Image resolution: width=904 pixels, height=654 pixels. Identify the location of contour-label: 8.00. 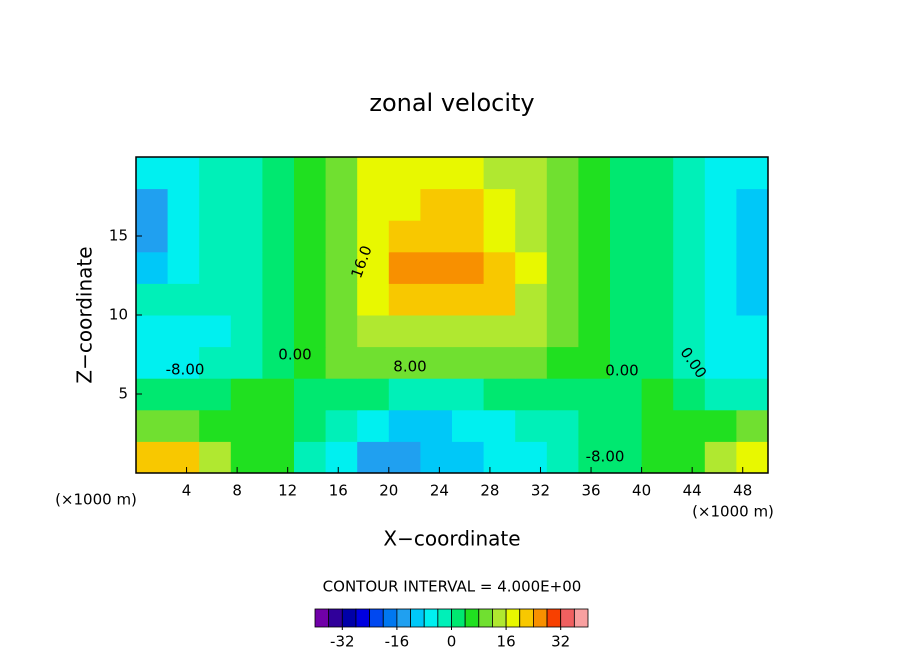
(409, 367).